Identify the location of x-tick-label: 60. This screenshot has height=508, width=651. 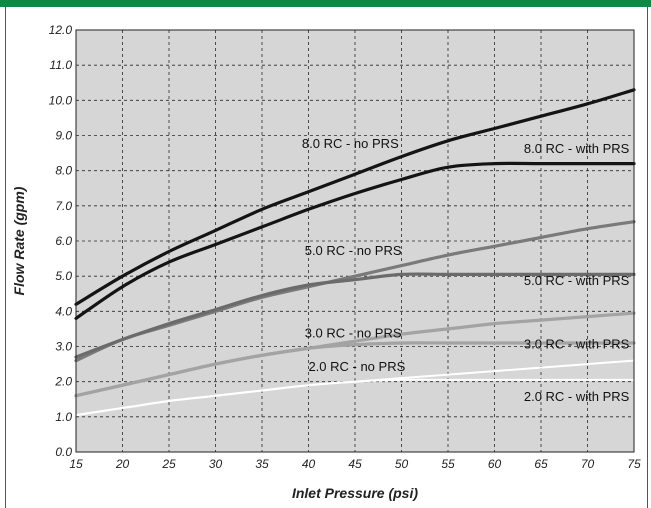
(495, 464).